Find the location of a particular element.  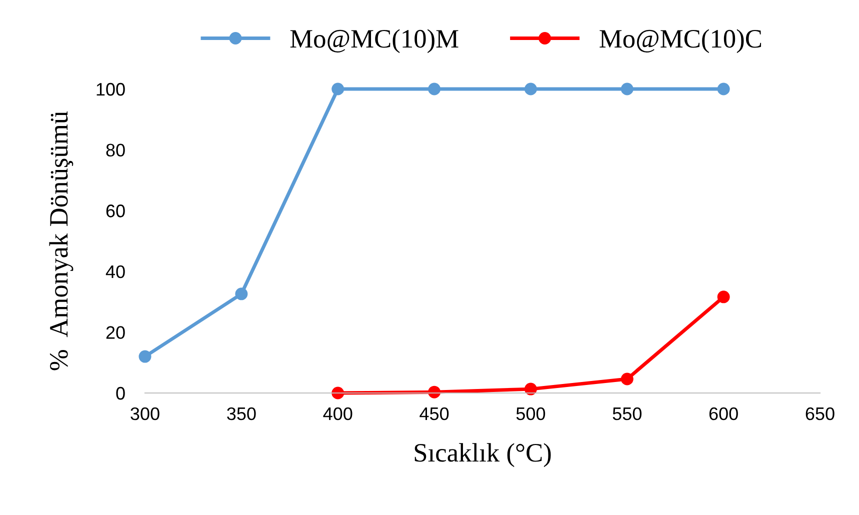

x-tick-label: 600 is located at coordinates (723, 413).